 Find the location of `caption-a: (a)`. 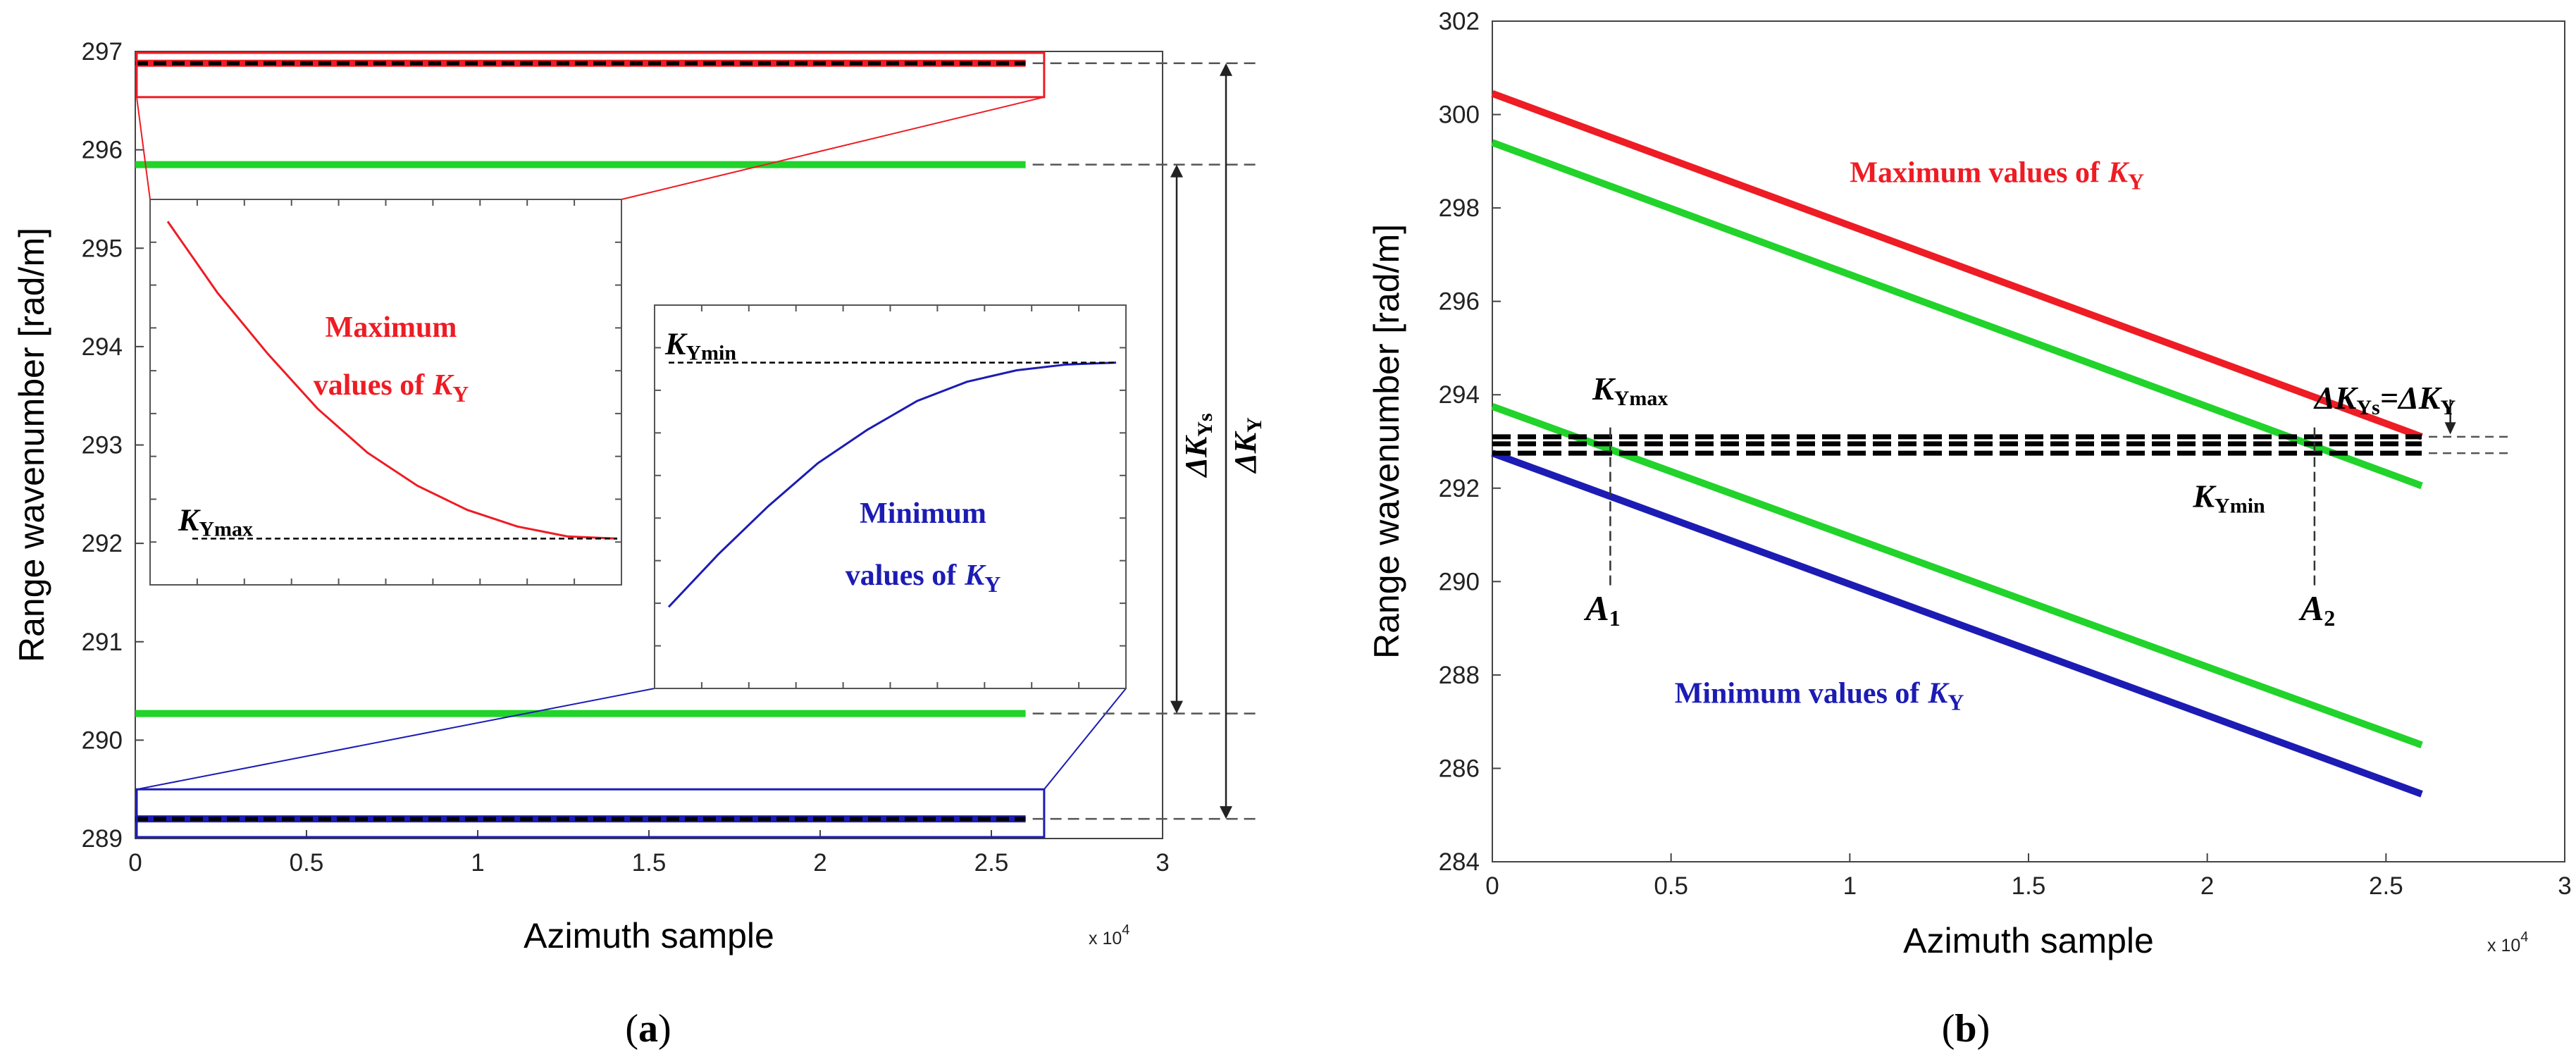

caption-a: (a) is located at coordinates (648, 1029).